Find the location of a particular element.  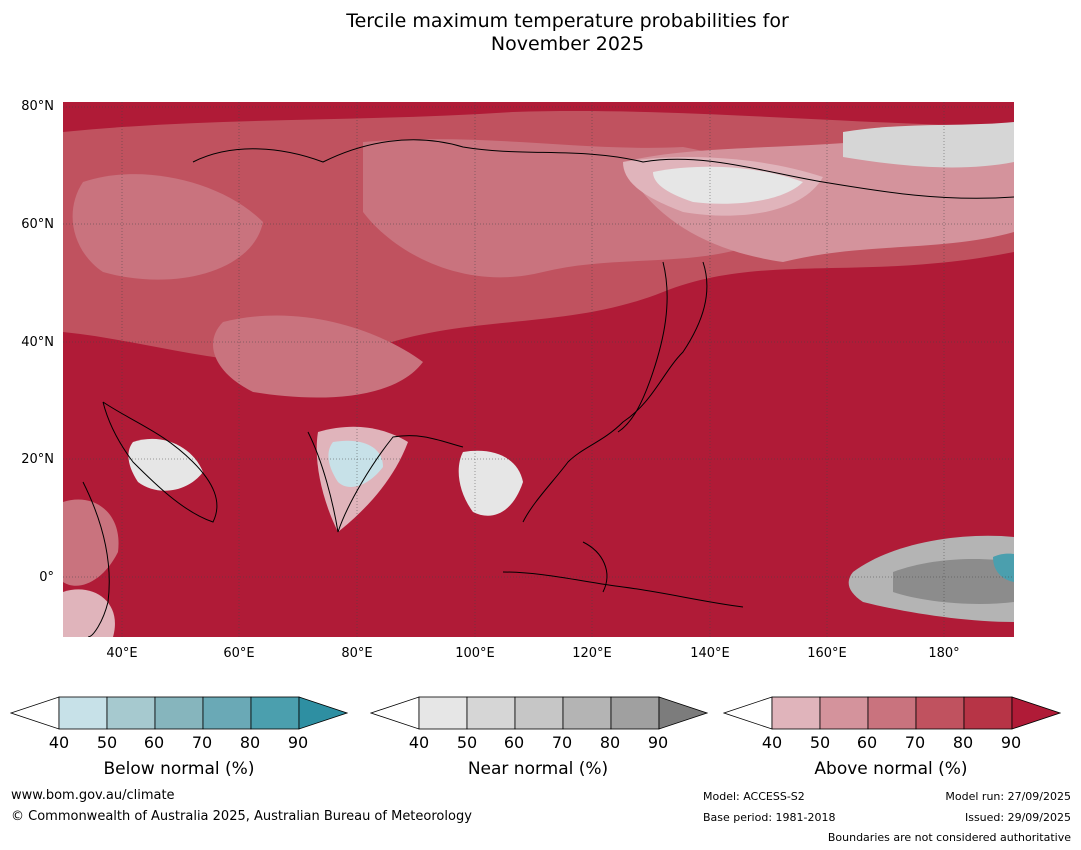

colorbar-above-normal is located at coordinates (892, 715).